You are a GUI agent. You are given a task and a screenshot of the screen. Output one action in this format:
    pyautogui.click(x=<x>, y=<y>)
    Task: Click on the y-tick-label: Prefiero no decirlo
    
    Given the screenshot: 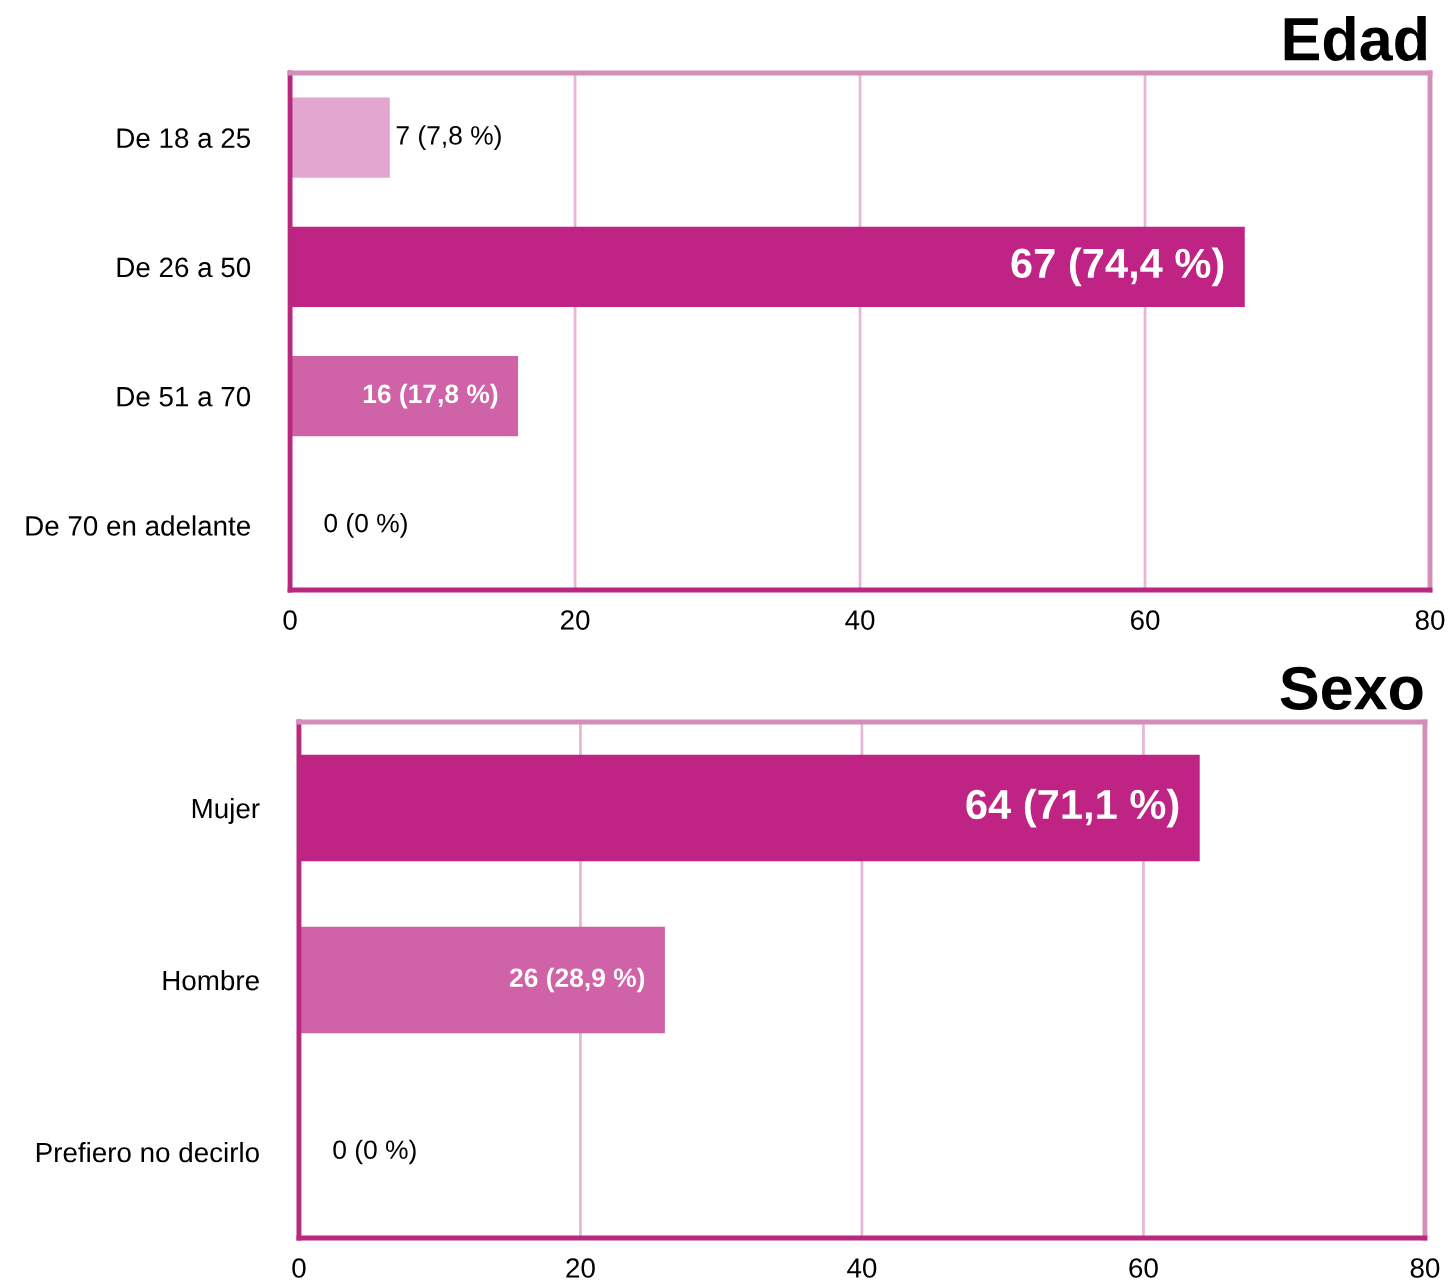 What is the action you would take?
    pyautogui.click(x=147, y=1152)
    